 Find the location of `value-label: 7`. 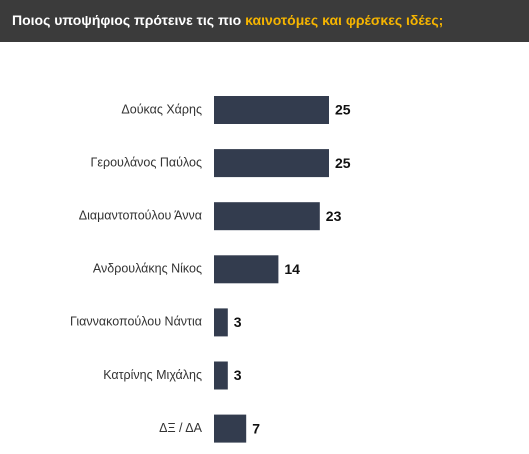

value-label: 7 is located at coordinates (256, 428).